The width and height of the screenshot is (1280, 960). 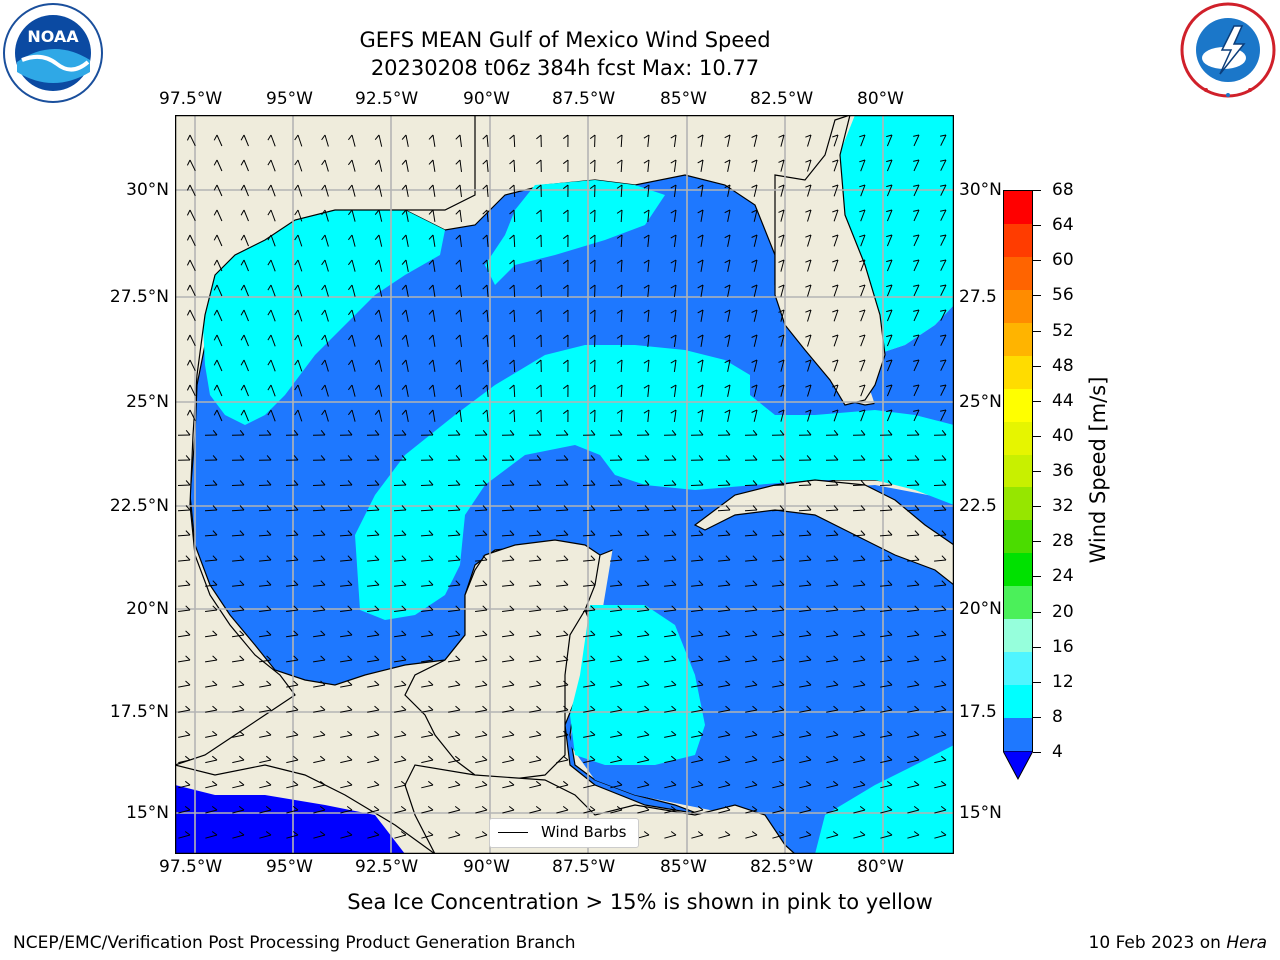 What do you see at coordinates (513, 832) in the screenshot?
I see `legend-line` at bounding box center [513, 832].